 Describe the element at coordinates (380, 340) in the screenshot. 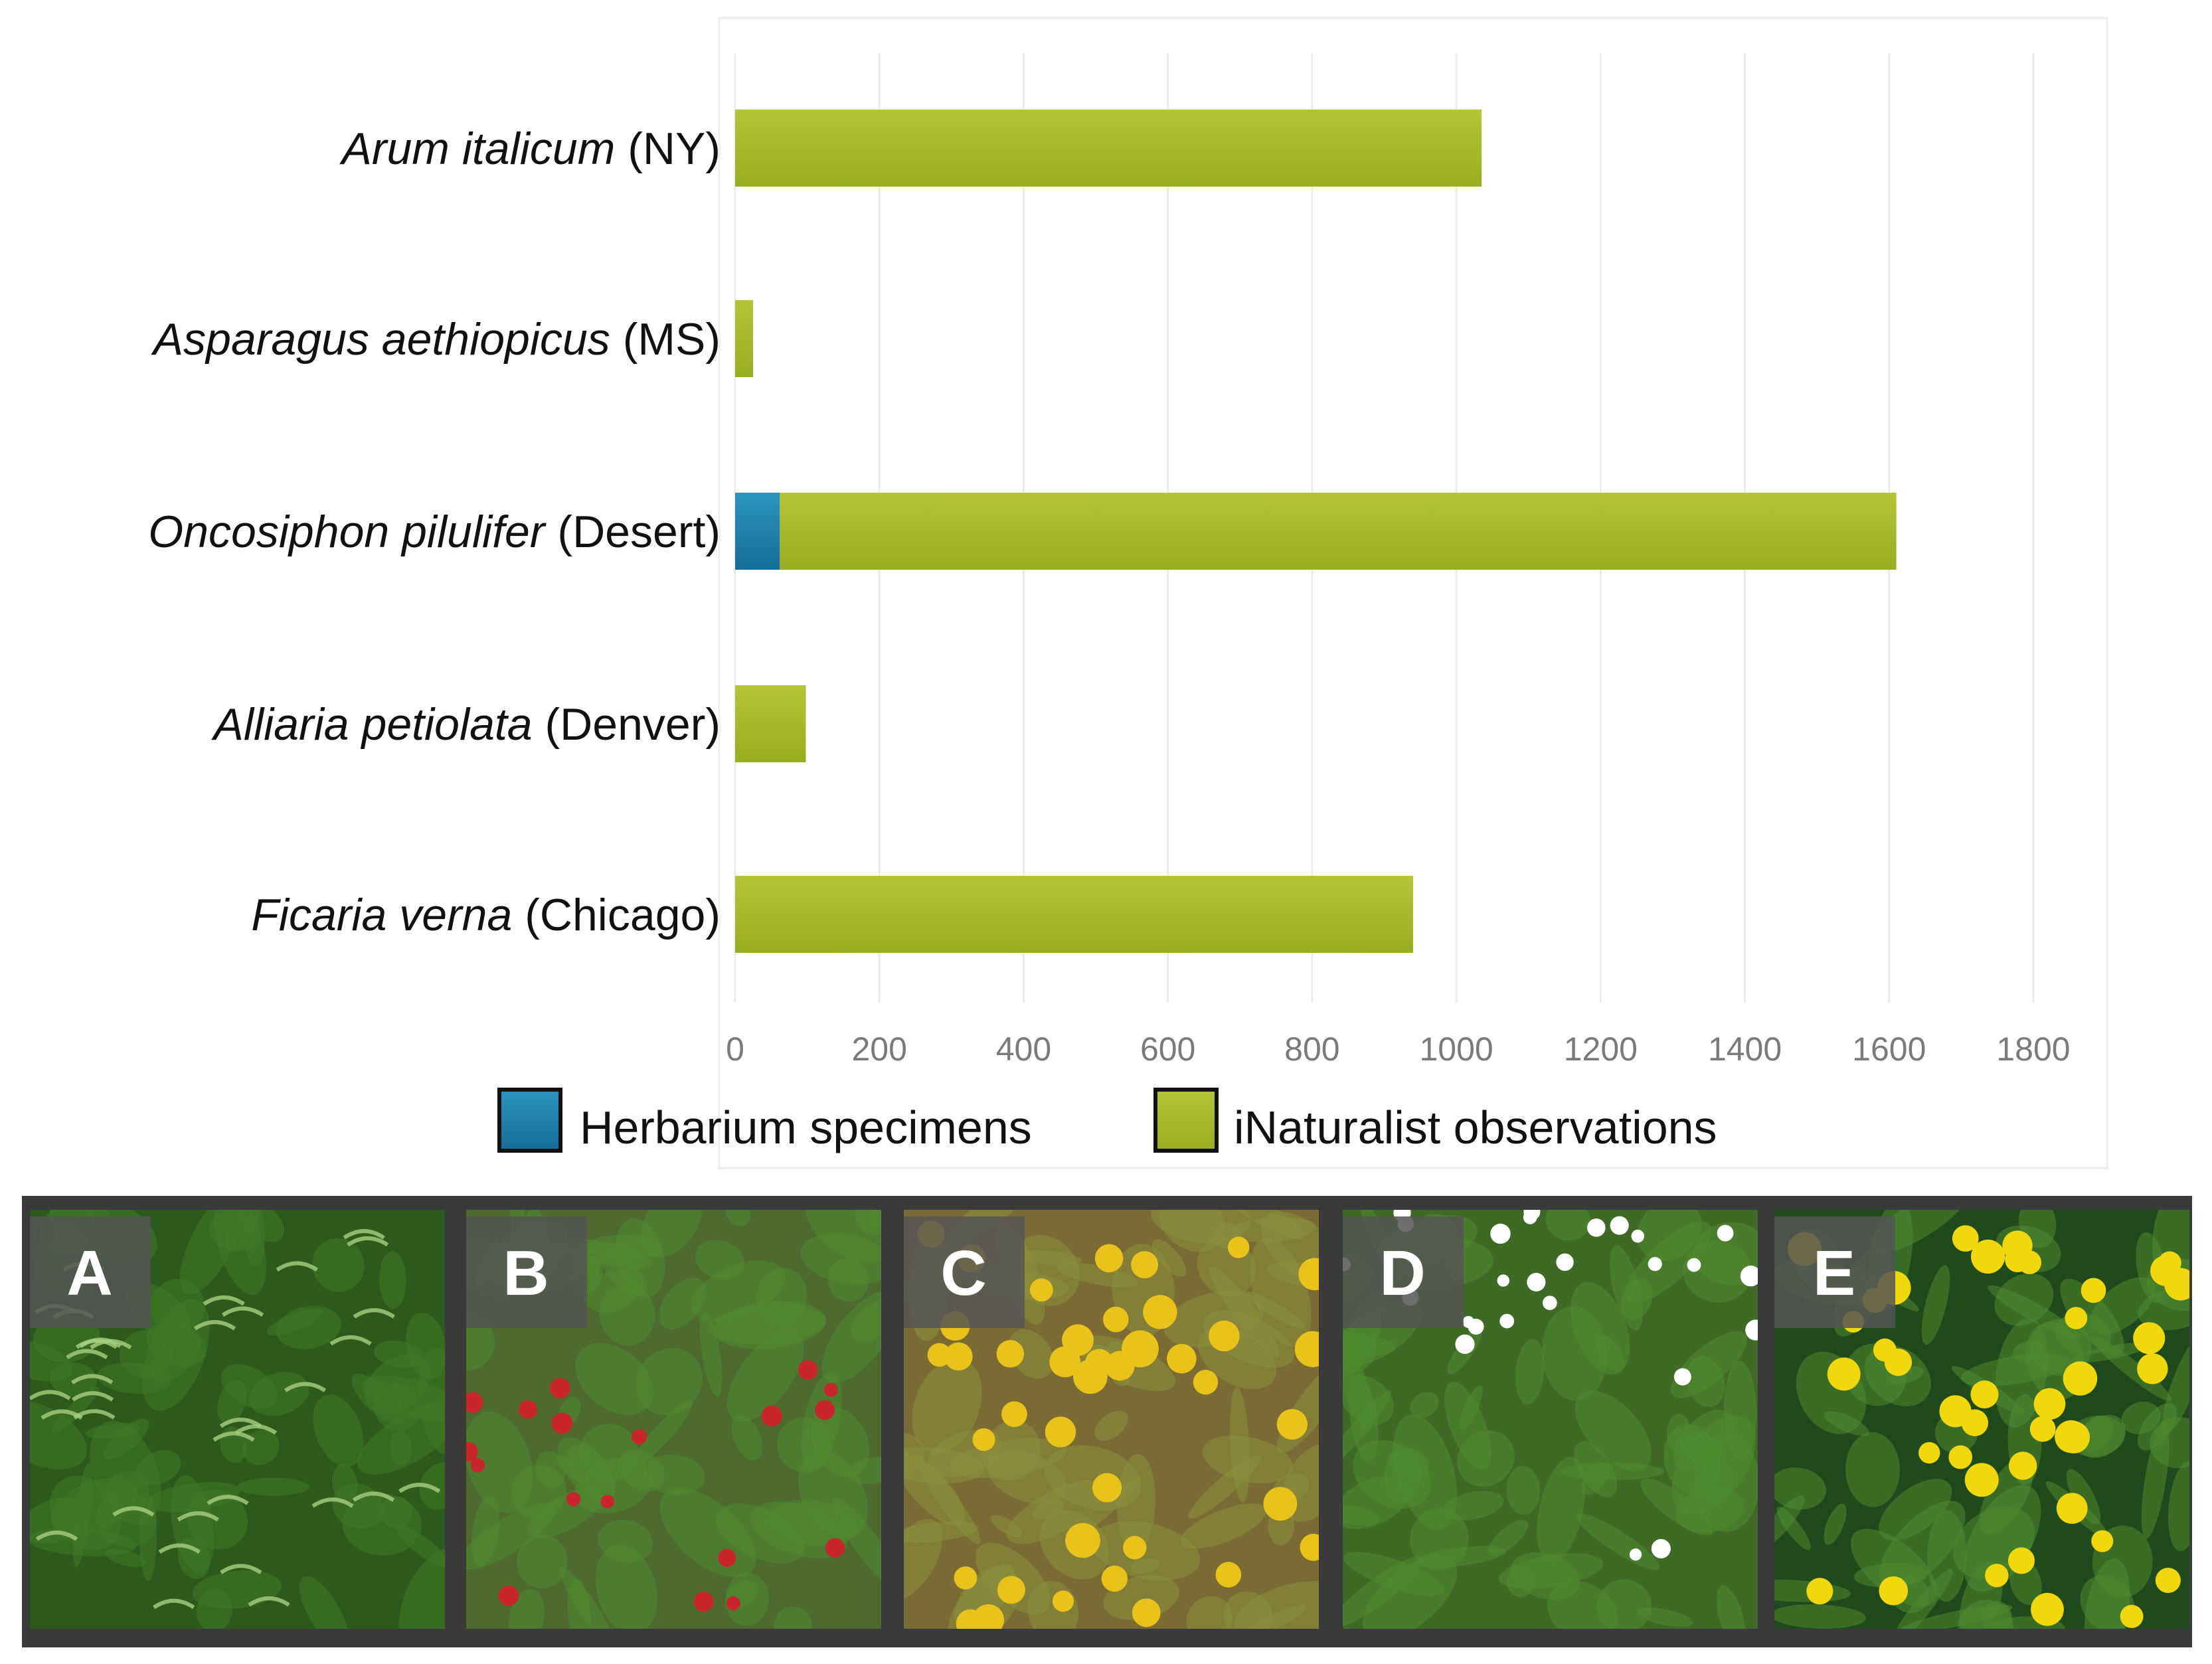

I see `species-name: Asparagus aethiopicus` at that location.